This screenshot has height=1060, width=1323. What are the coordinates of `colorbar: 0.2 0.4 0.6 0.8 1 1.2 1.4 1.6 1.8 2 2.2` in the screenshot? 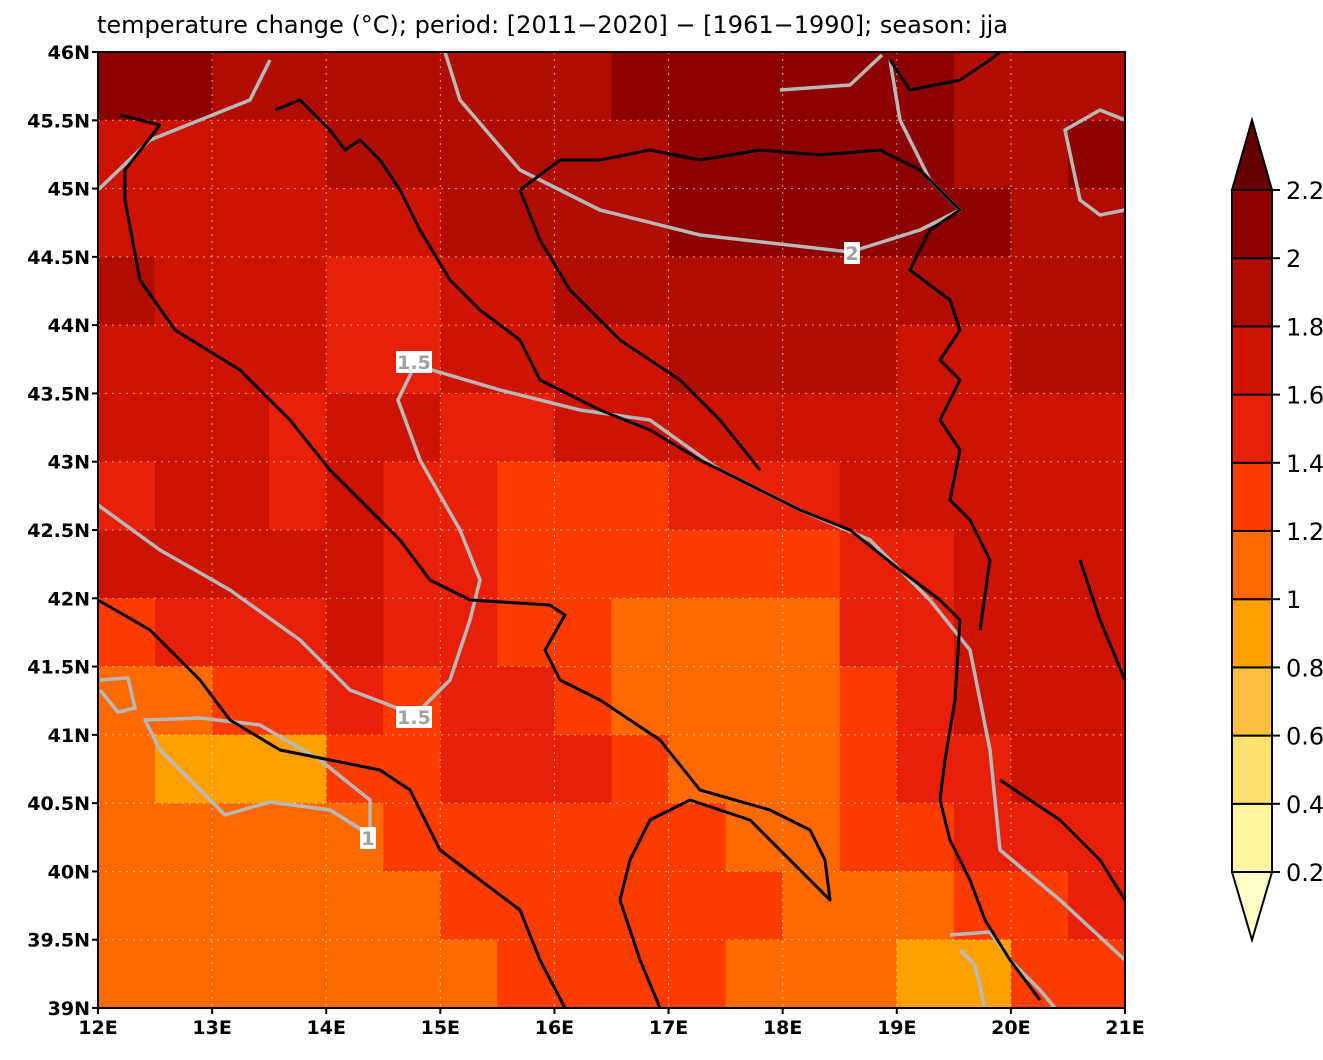 It's located at (1276, 530).